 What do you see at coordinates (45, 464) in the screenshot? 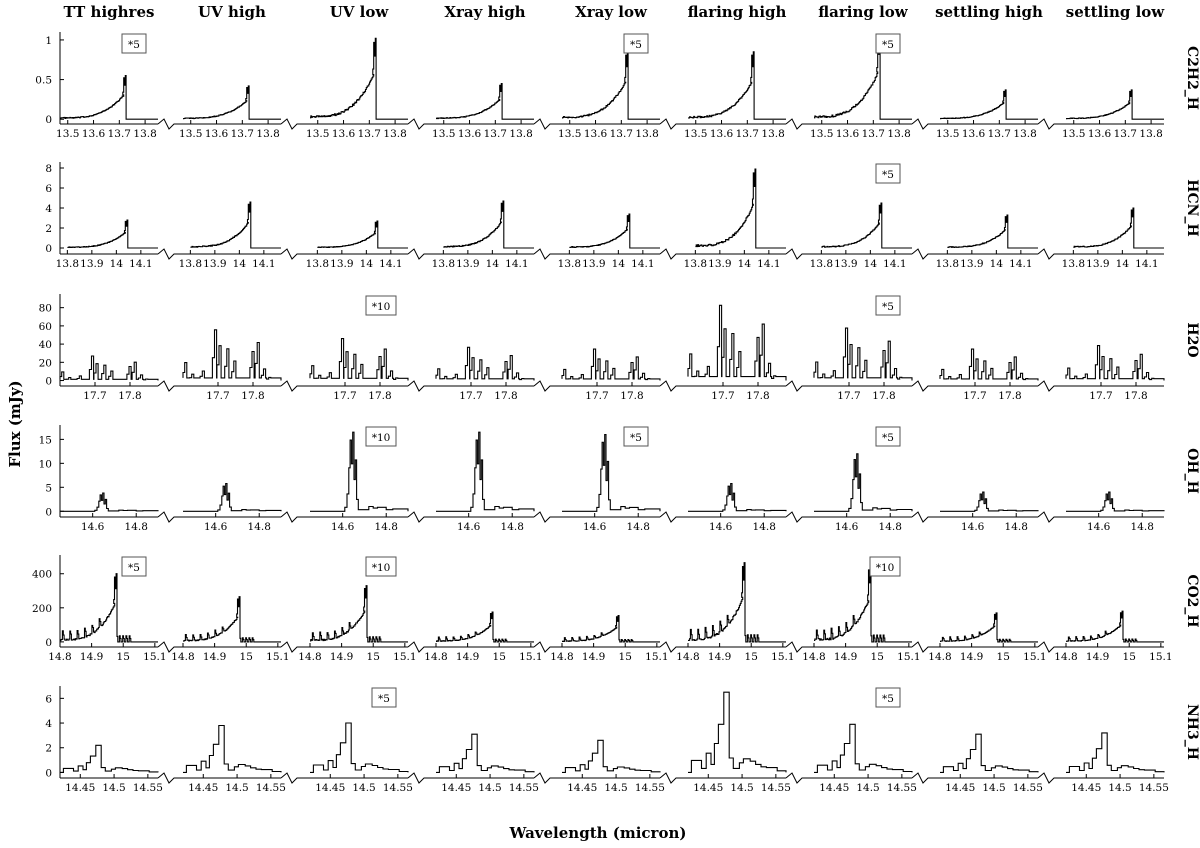
I see `y-tick-label: 10` at bounding box center [45, 464].